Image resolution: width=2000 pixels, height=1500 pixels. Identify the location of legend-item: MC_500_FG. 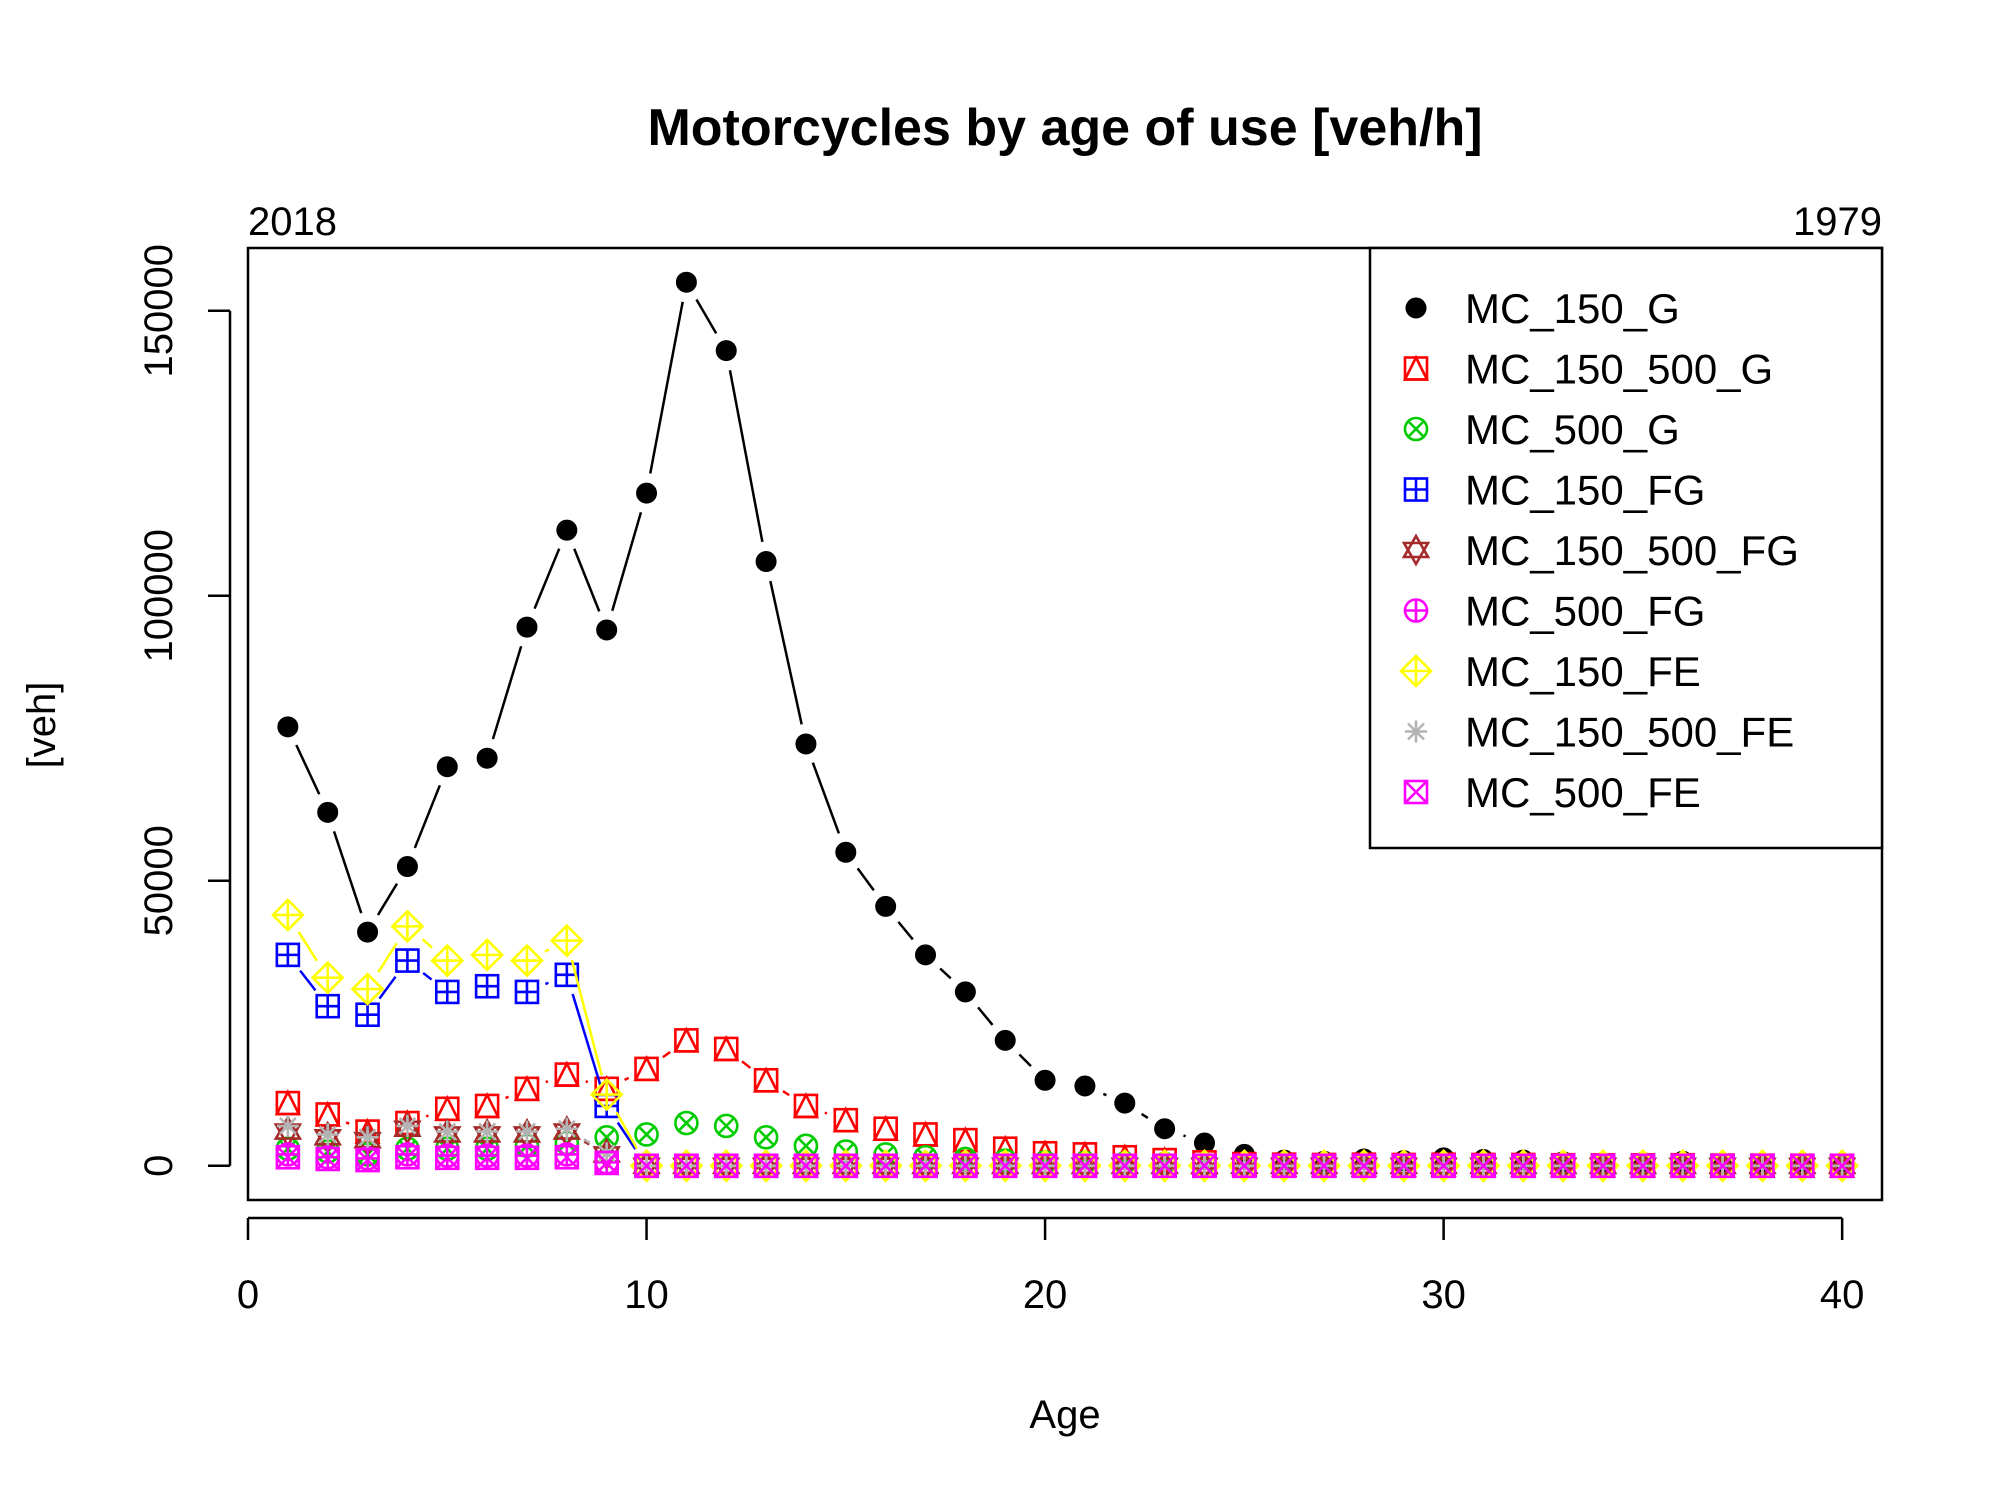
(1554, 611).